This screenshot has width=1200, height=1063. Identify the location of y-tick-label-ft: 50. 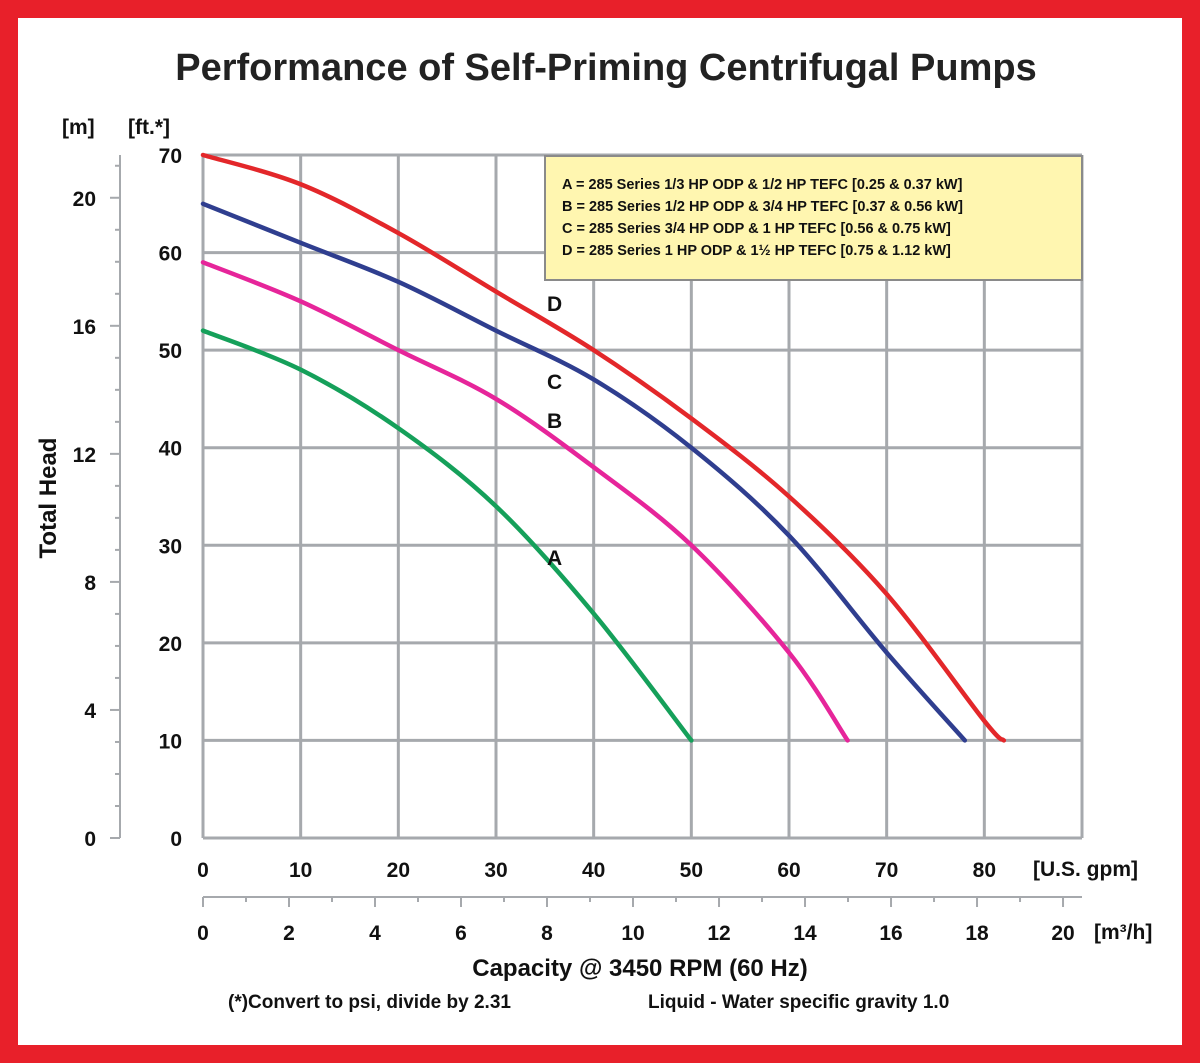
(170, 351).